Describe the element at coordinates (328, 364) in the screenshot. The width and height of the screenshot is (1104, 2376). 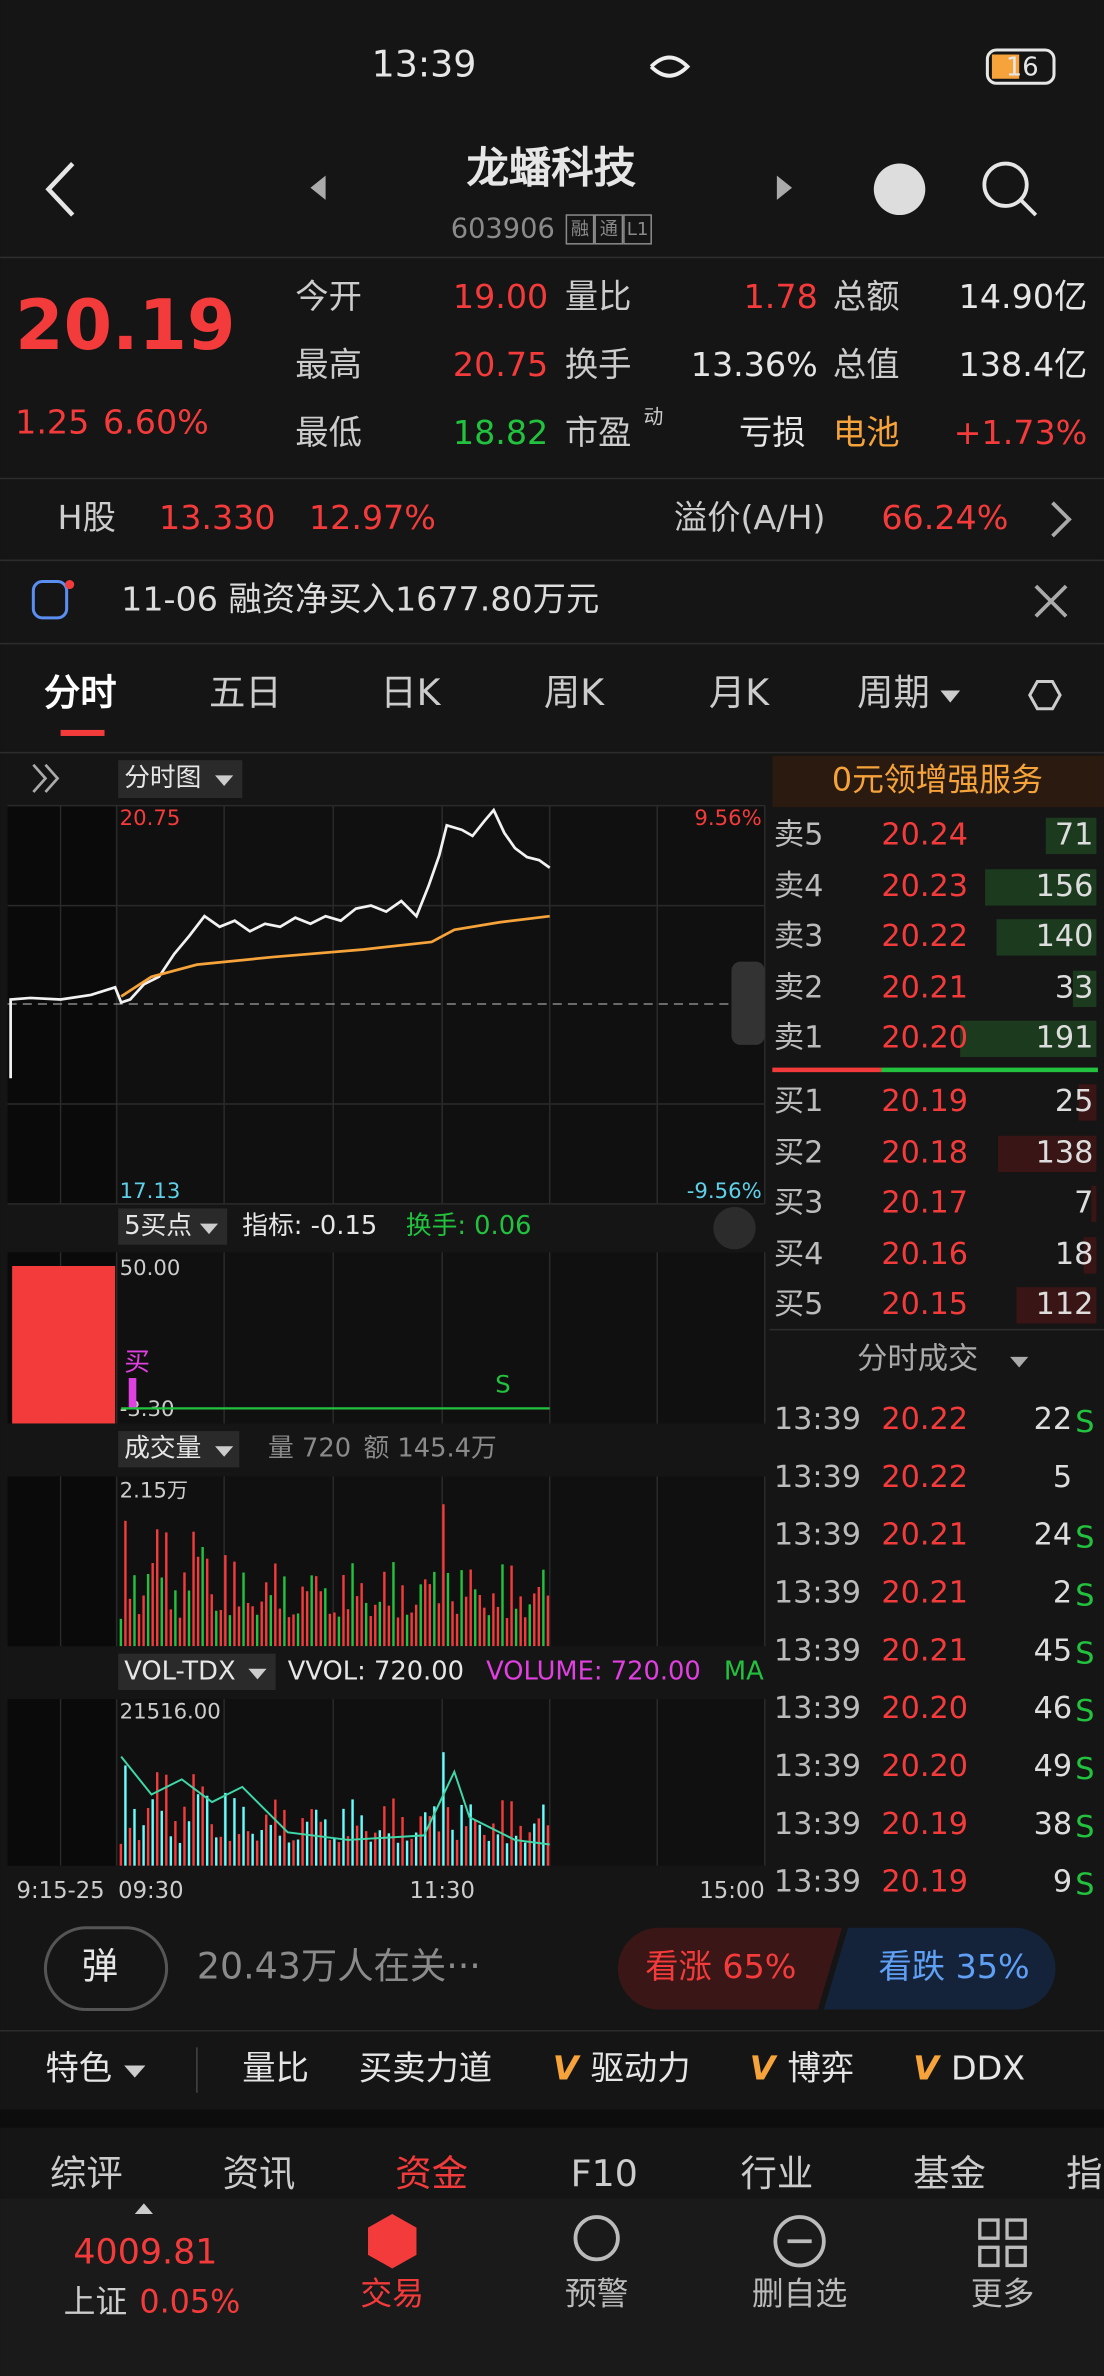
I see `field-label: 最高` at that location.